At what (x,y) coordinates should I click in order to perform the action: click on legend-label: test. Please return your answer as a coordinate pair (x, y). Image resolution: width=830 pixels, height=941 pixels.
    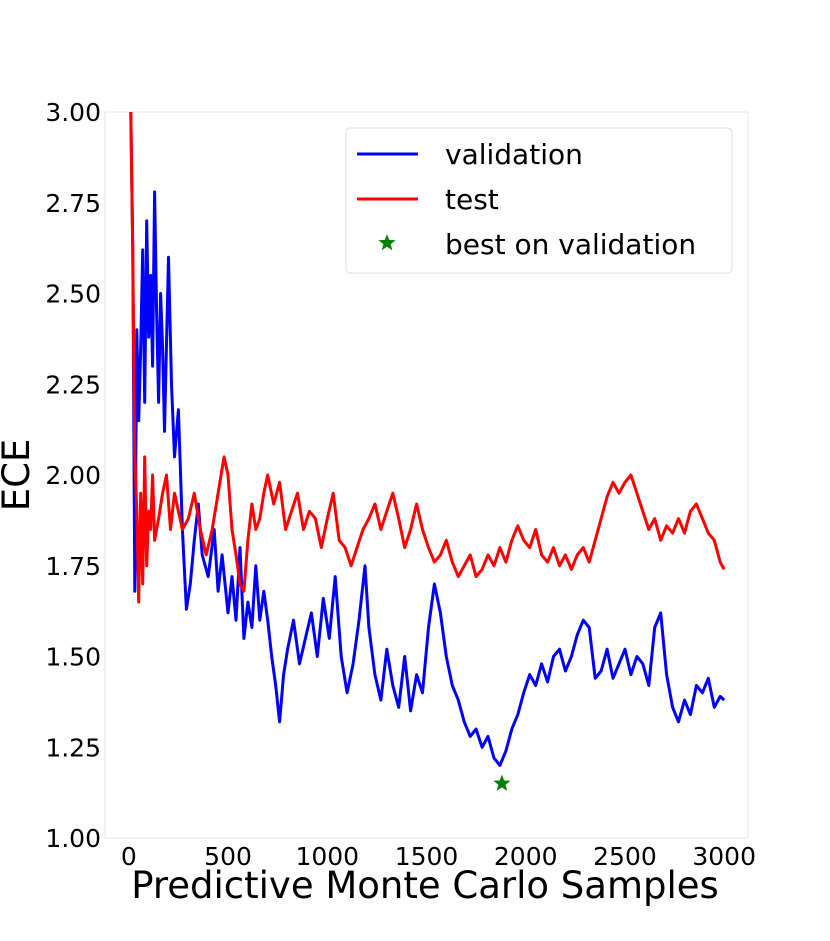
    Looking at the image, I should click on (472, 199).